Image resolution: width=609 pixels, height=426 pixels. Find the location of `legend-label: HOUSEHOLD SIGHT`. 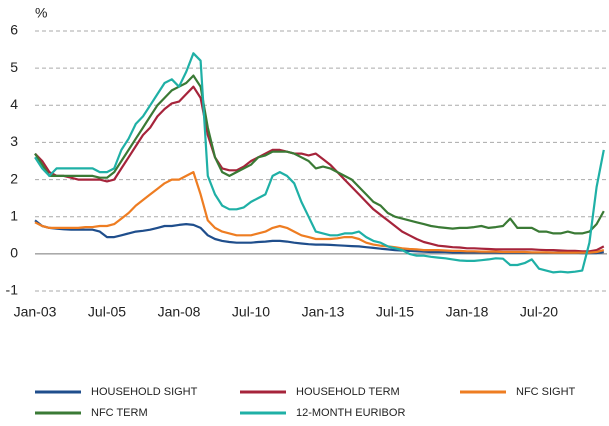

legend-label: HOUSEHOLD SIGHT is located at coordinates (144, 392).